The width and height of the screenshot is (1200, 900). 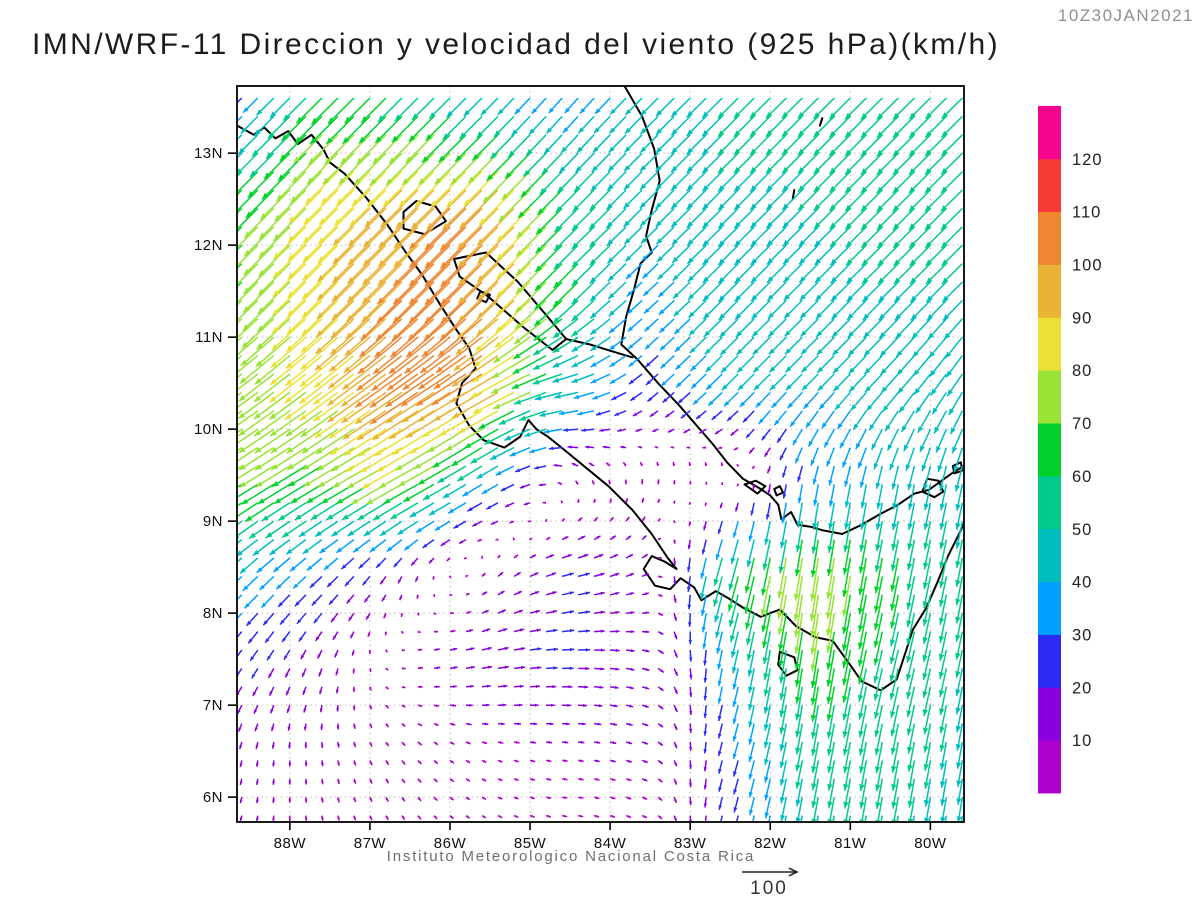 I want to click on lat-tick-label: 7N, so click(x=213, y=705).